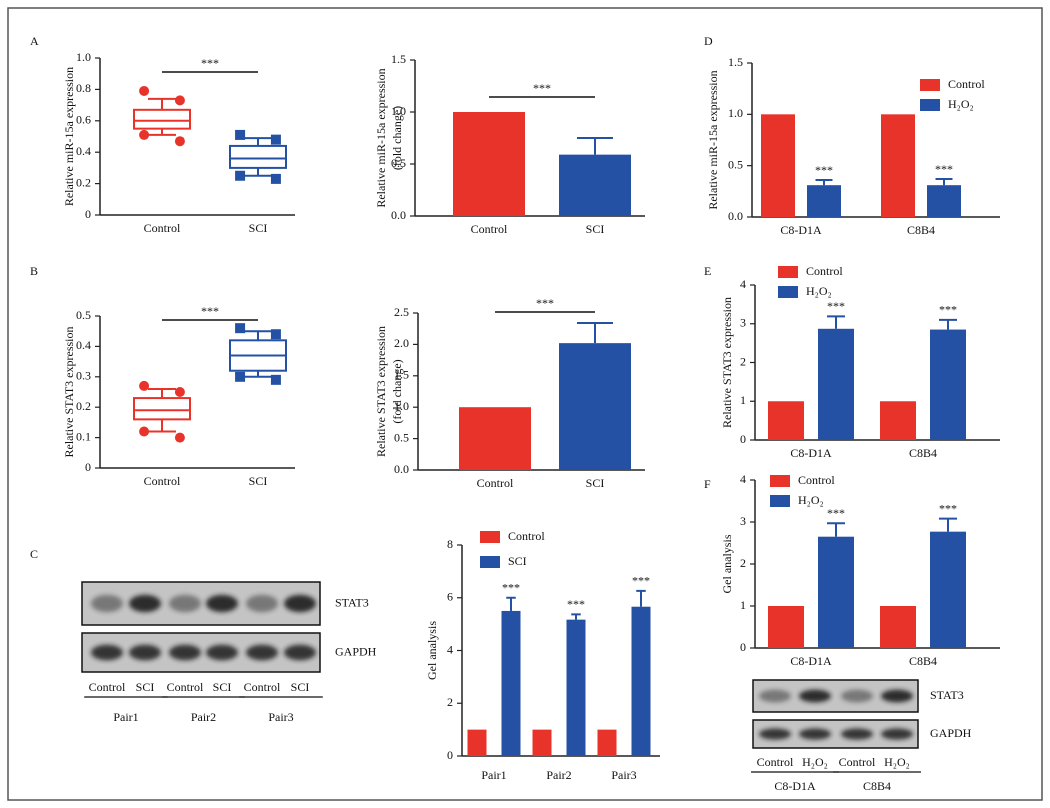  What do you see at coordinates (280, 717) in the screenshot?
I see `group-label: Pair3` at bounding box center [280, 717].